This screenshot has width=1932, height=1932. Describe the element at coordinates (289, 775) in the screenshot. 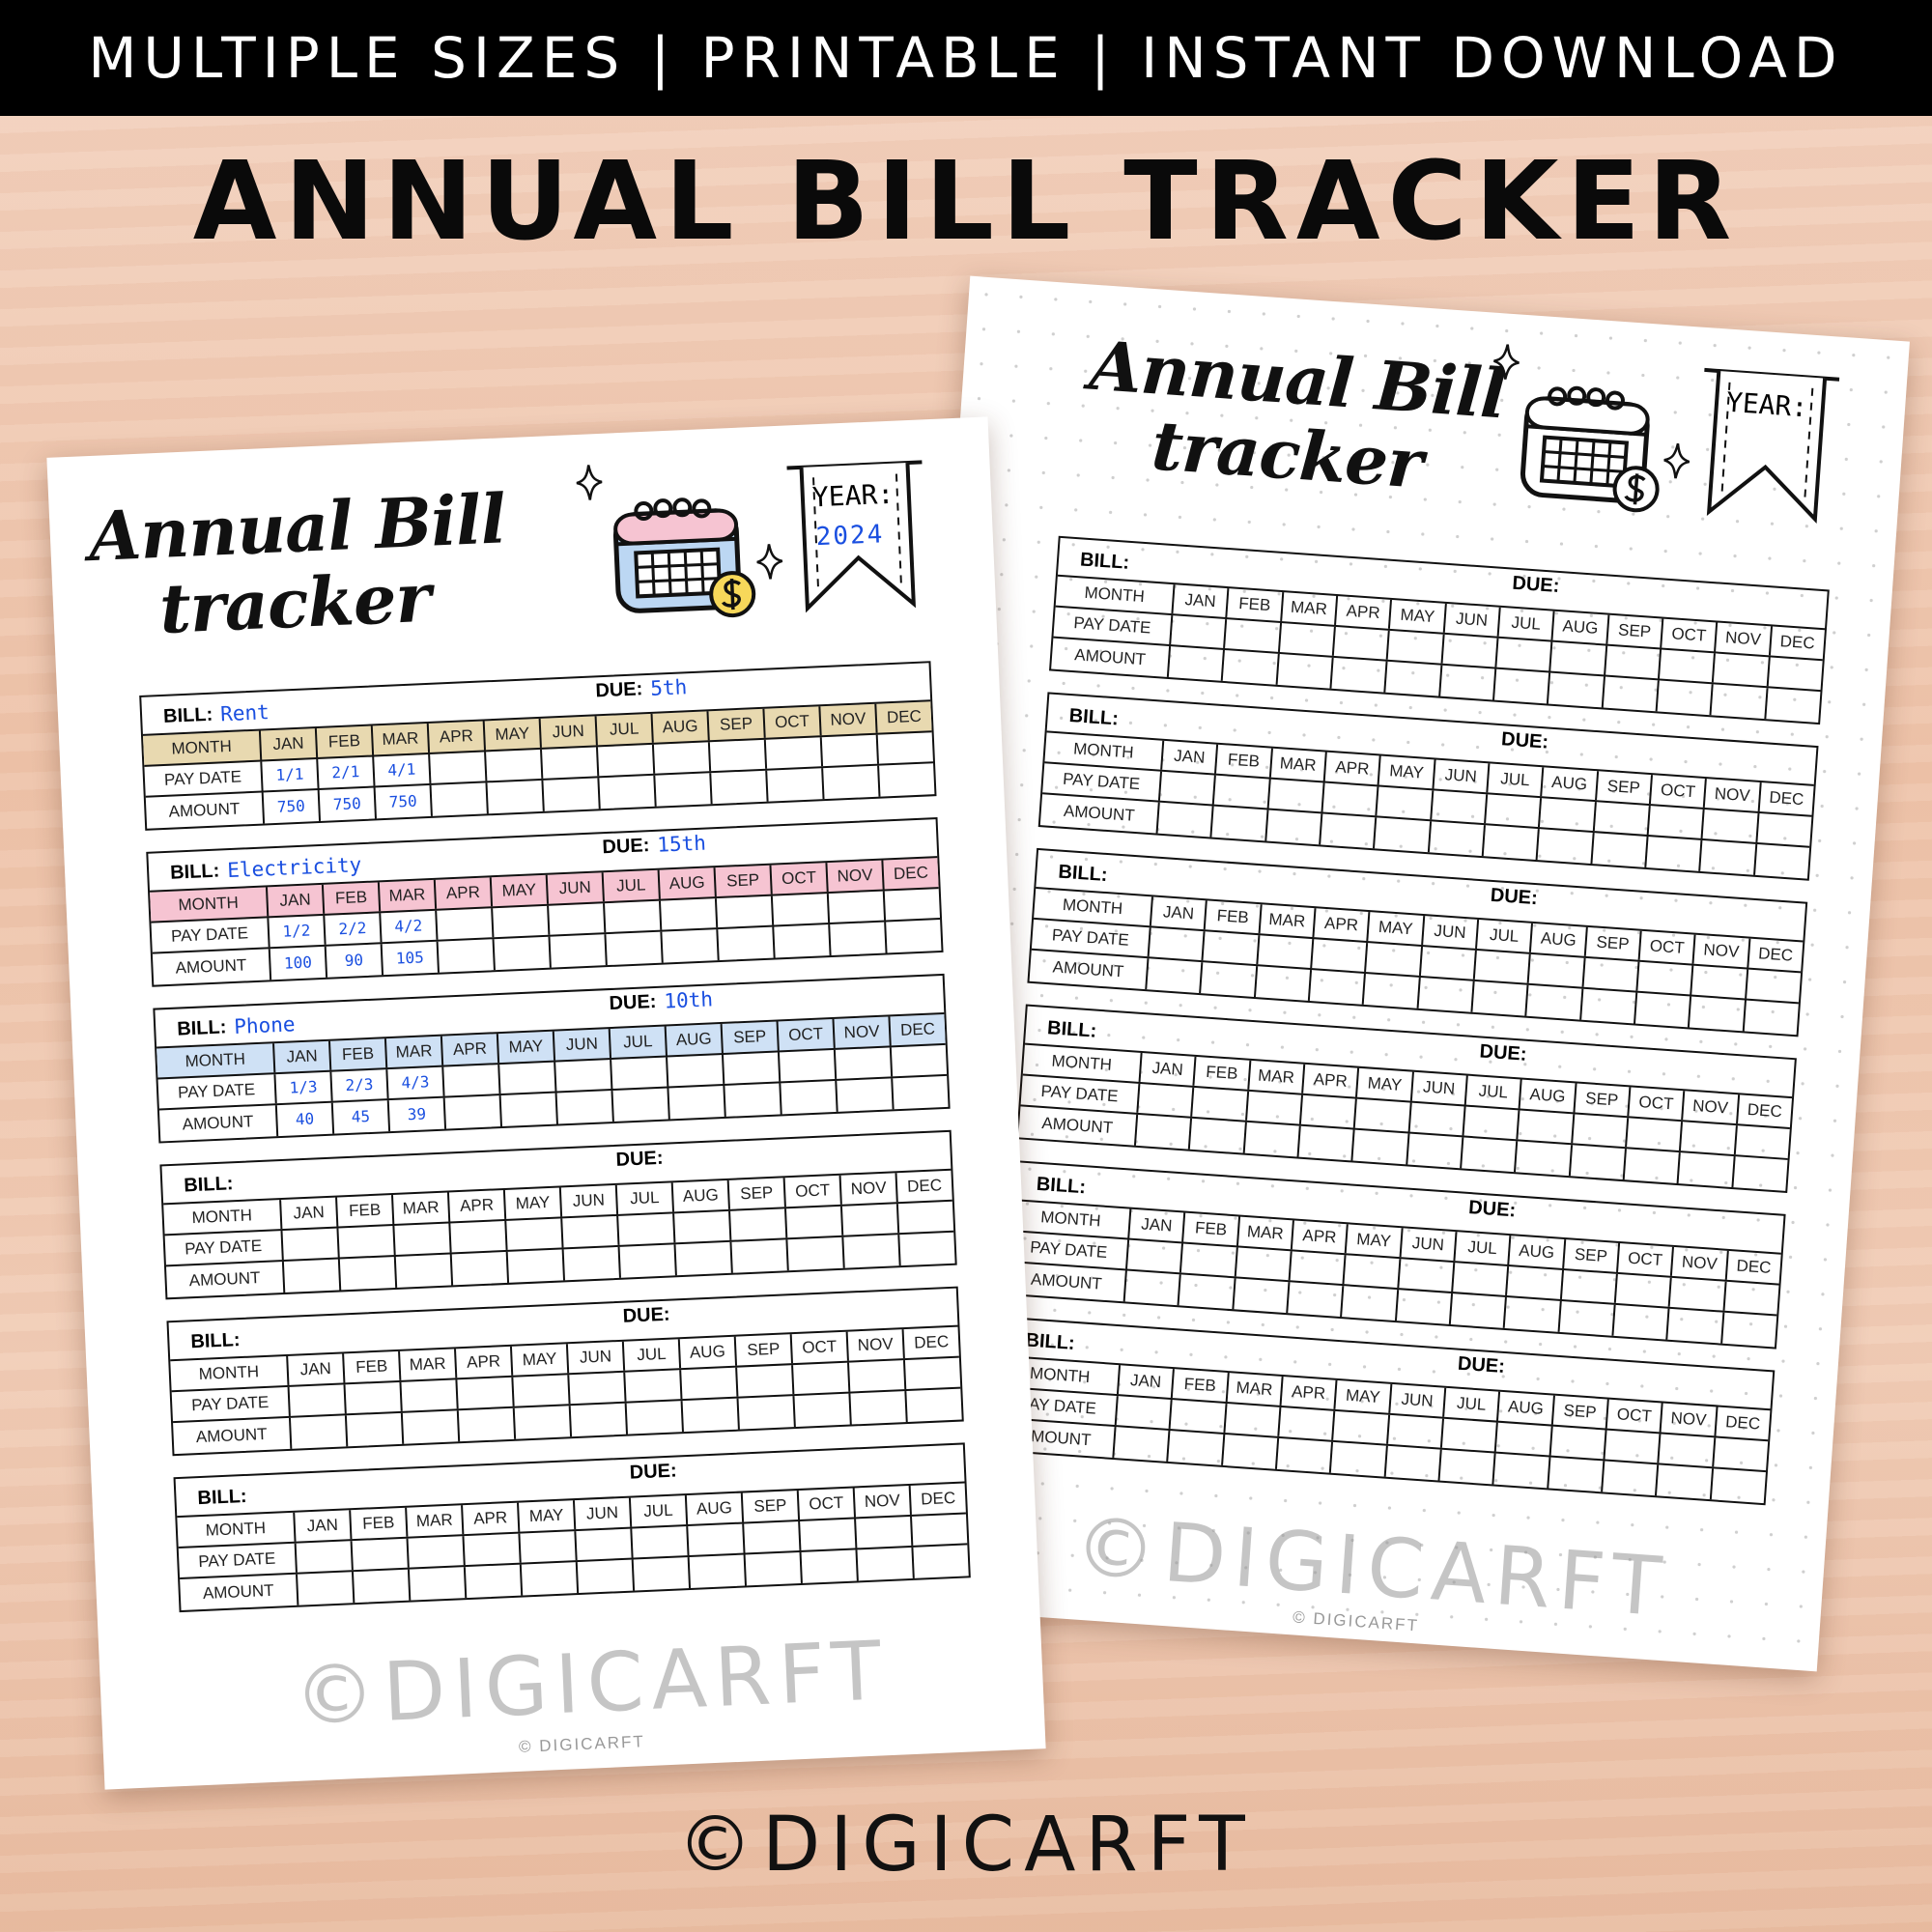

I see `table-cell: 1/1` at that location.